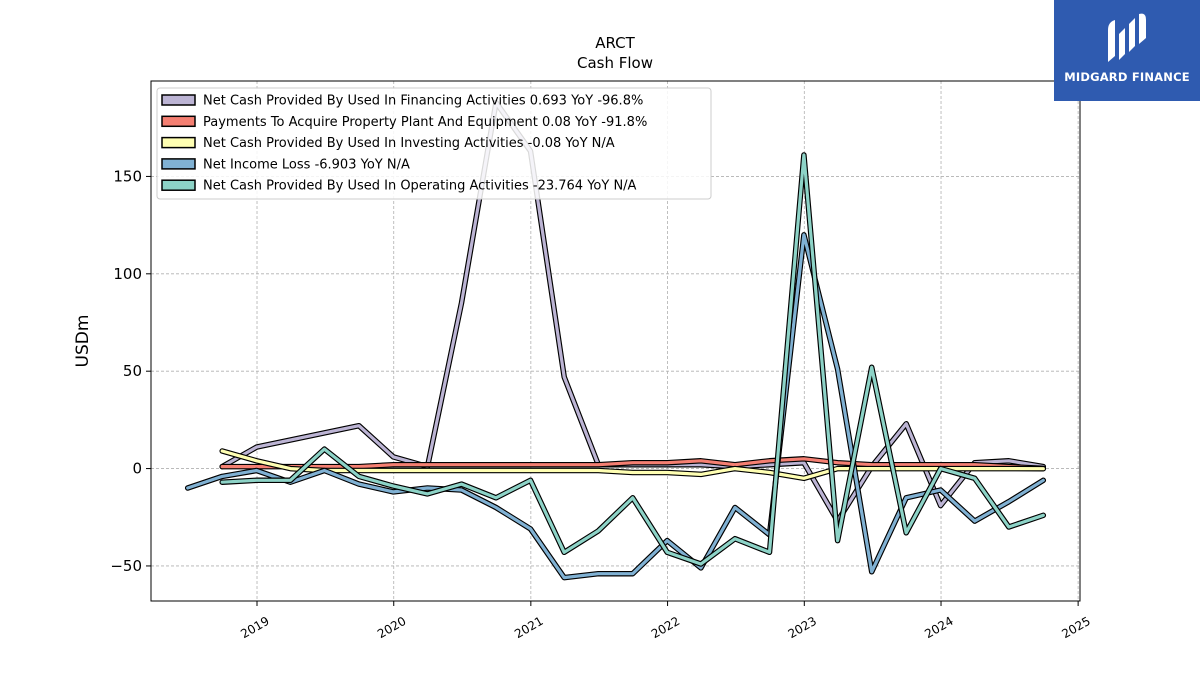 Image resolution: width=1200 pixels, height=675 pixels. I want to click on chart-subtitle: Cash Flow, so click(615, 63).